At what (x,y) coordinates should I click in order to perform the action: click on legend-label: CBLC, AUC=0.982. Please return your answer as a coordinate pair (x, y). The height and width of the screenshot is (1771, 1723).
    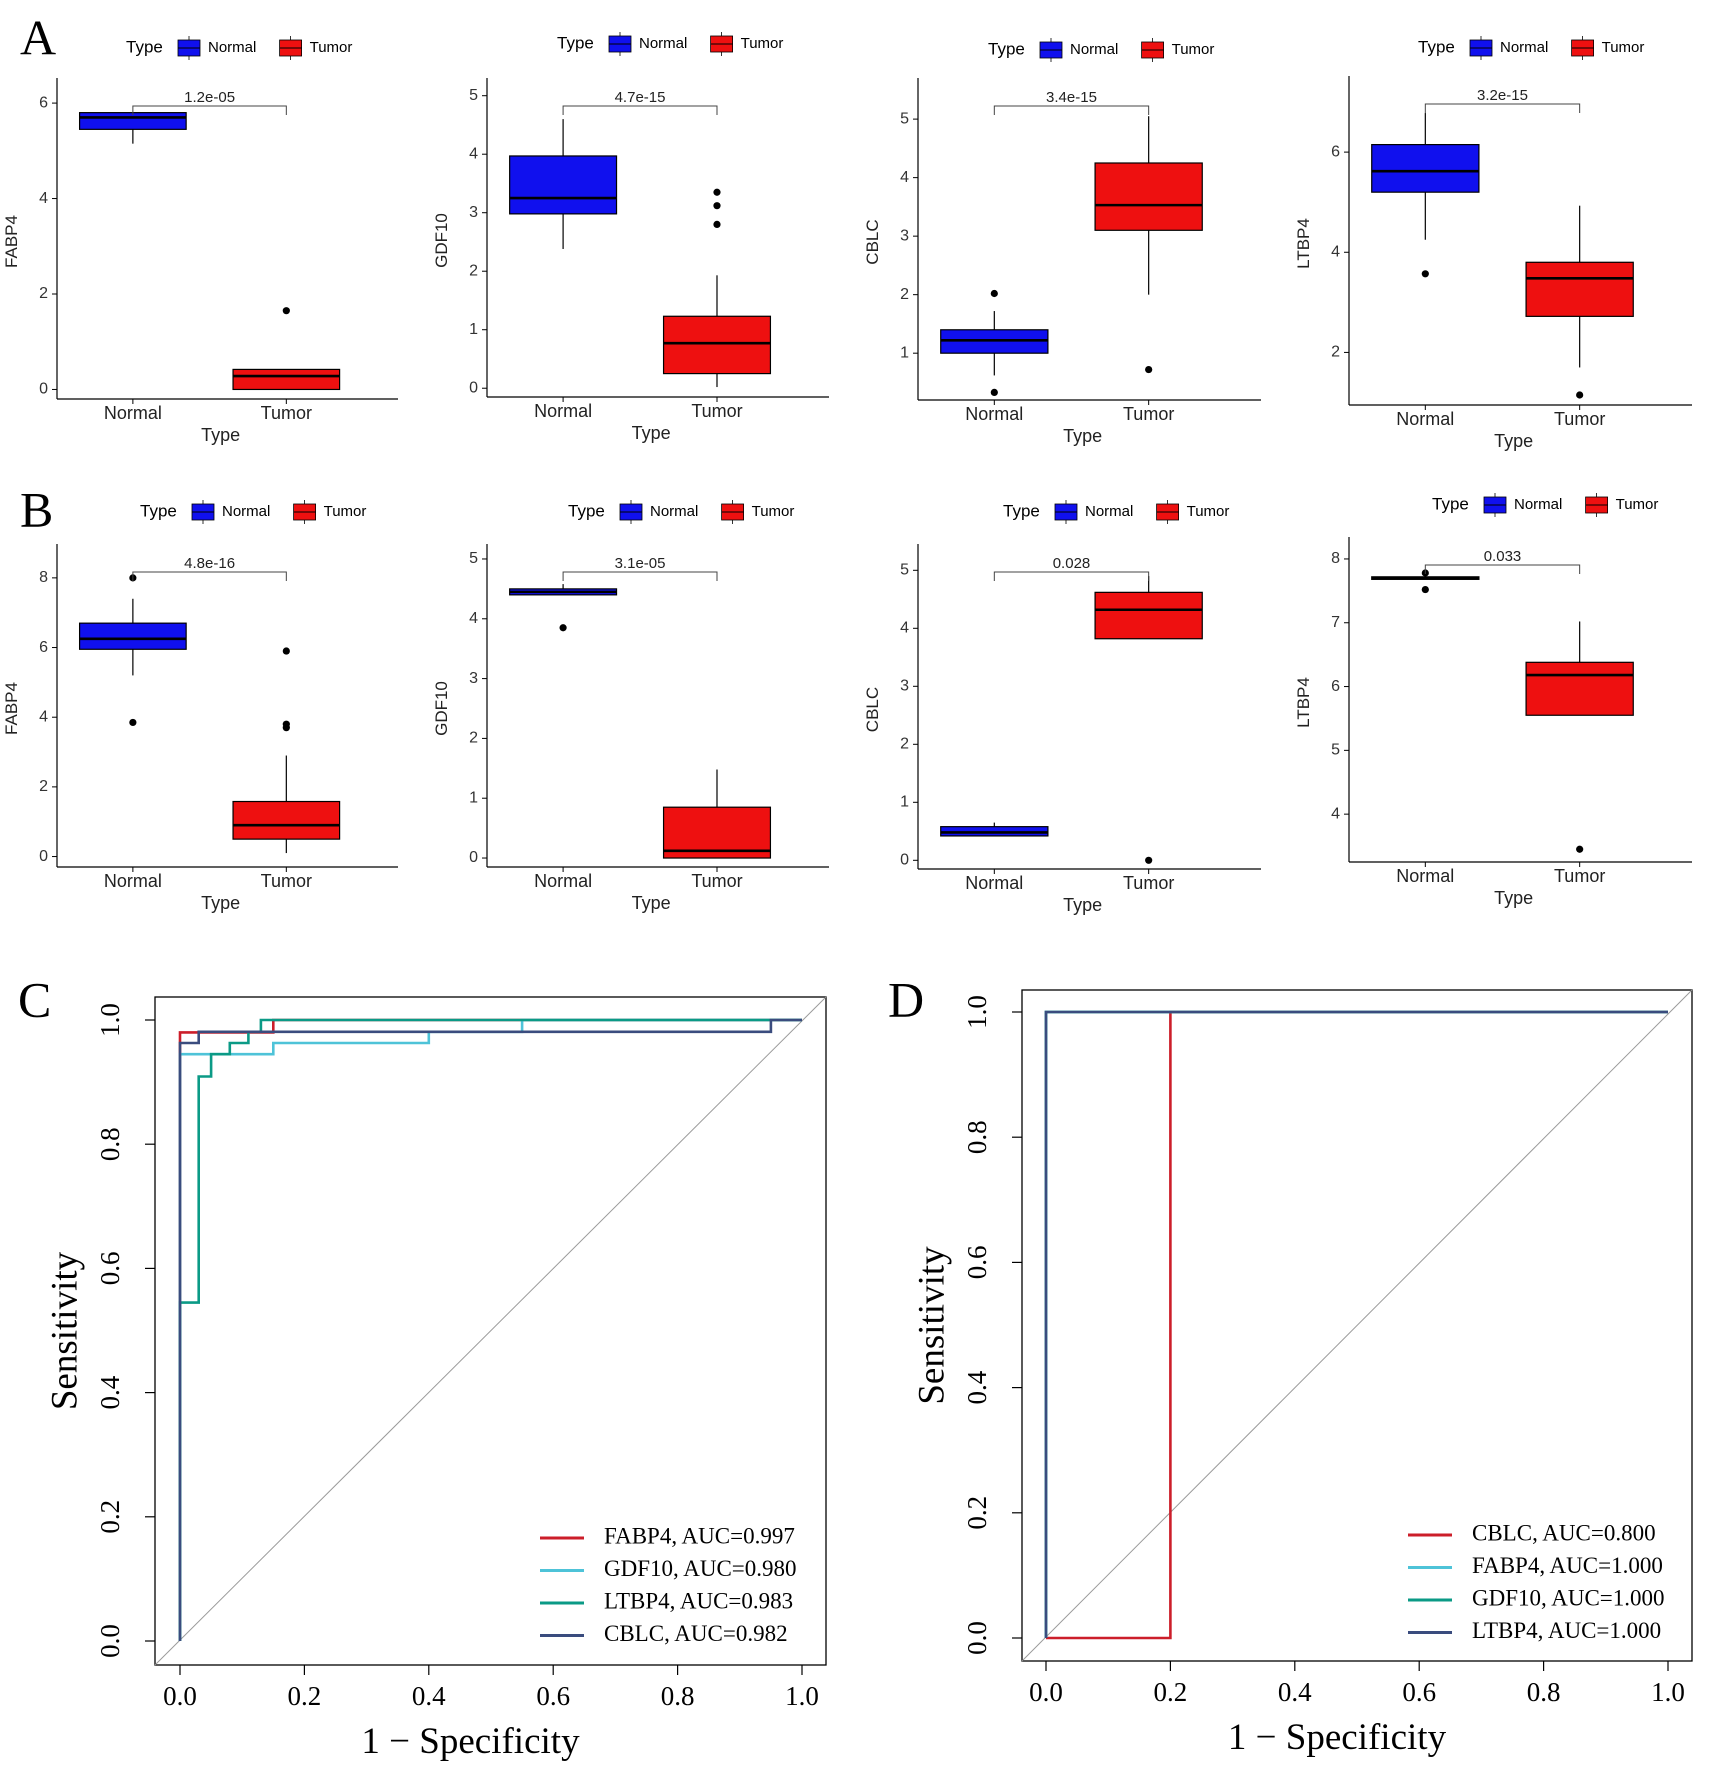
    Looking at the image, I should click on (696, 1633).